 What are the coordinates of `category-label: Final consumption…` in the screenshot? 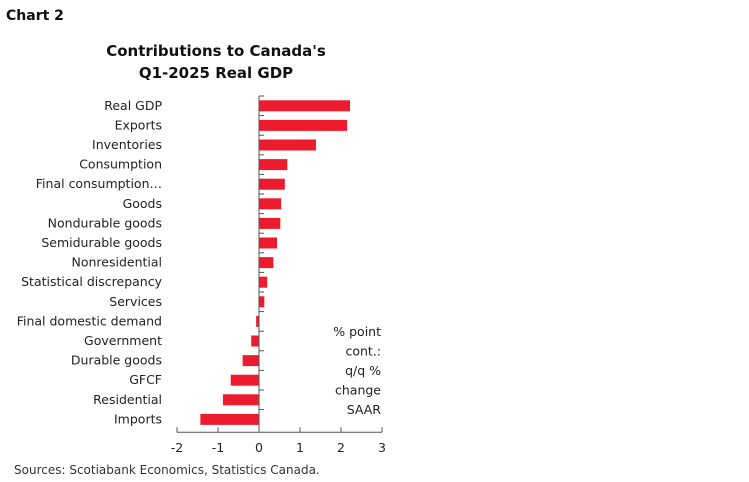 It's located at (99, 183).